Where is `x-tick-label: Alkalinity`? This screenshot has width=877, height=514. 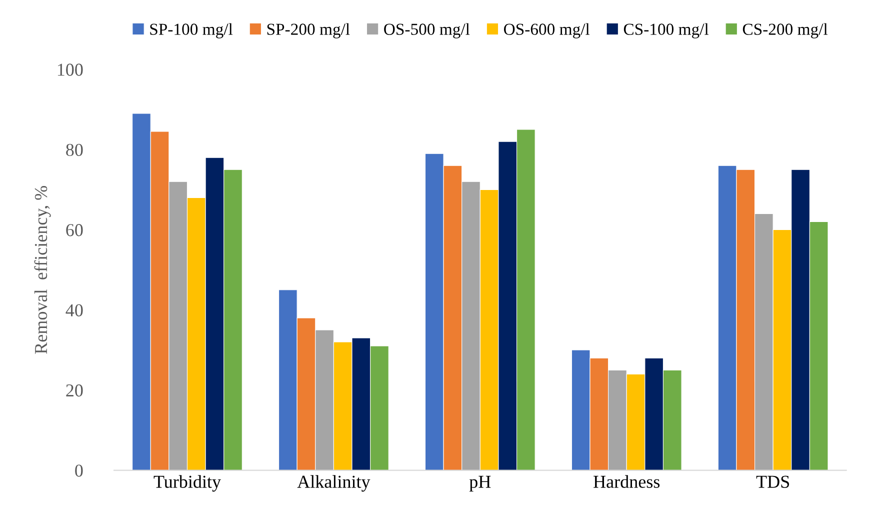 x-tick-label: Alkalinity is located at coordinates (333, 483).